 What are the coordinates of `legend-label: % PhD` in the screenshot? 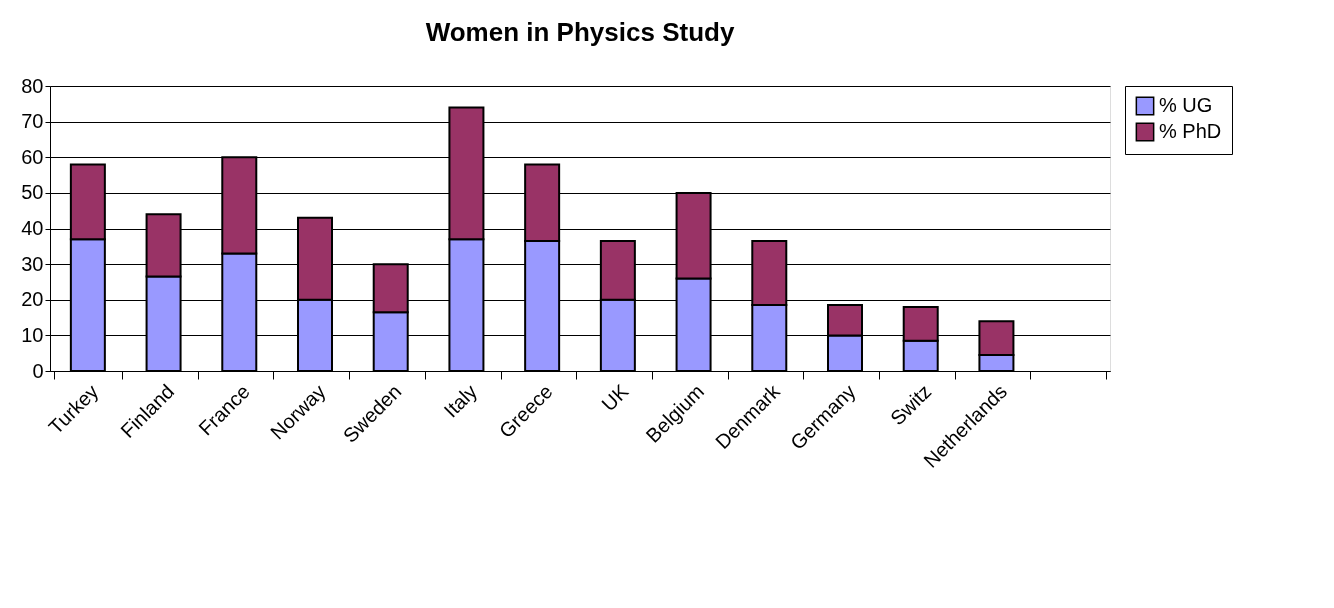 It's located at (1190, 131).